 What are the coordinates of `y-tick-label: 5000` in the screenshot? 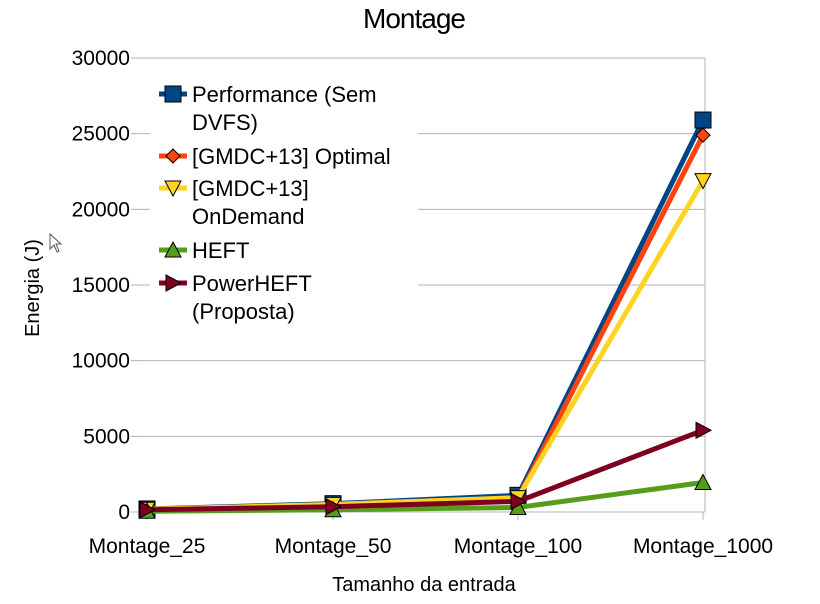 It's located at (106, 436).